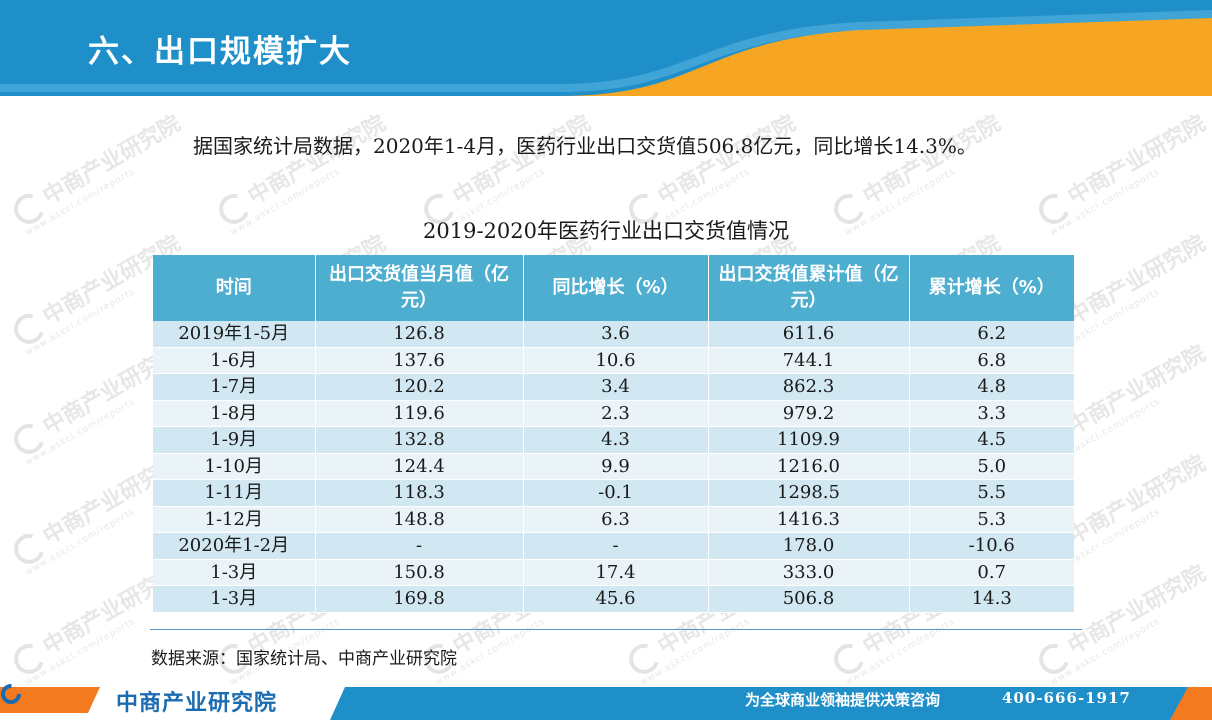 The height and width of the screenshot is (720, 1212). What do you see at coordinates (809, 519) in the screenshot?
I see `table-cell: 1416.3` at bounding box center [809, 519].